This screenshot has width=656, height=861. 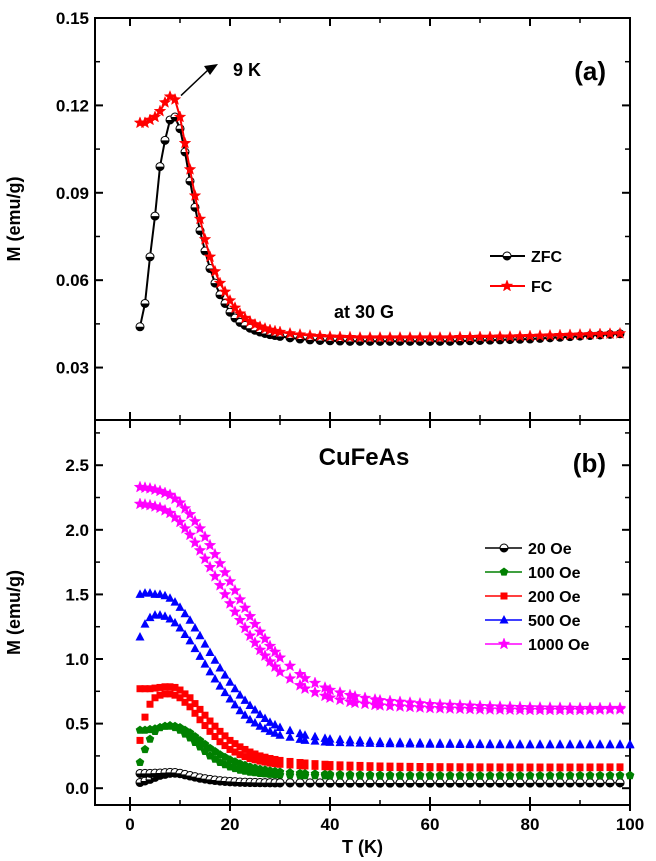 What do you see at coordinates (129, 824) in the screenshot?
I see `x-tick-label: 0` at bounding box center [129, 824].